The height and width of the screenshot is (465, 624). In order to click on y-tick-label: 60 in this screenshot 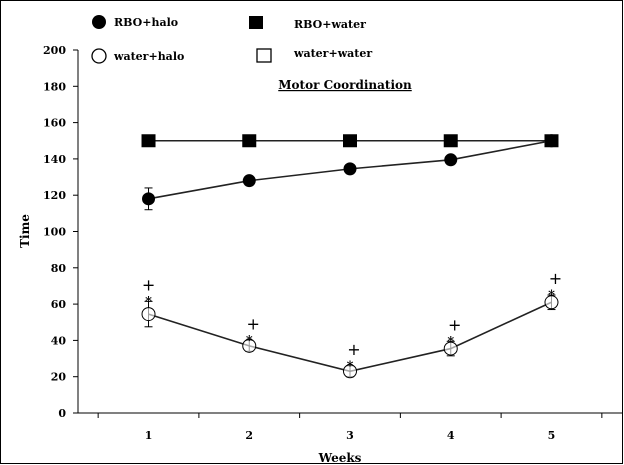, I will do `click(59, 304)`.